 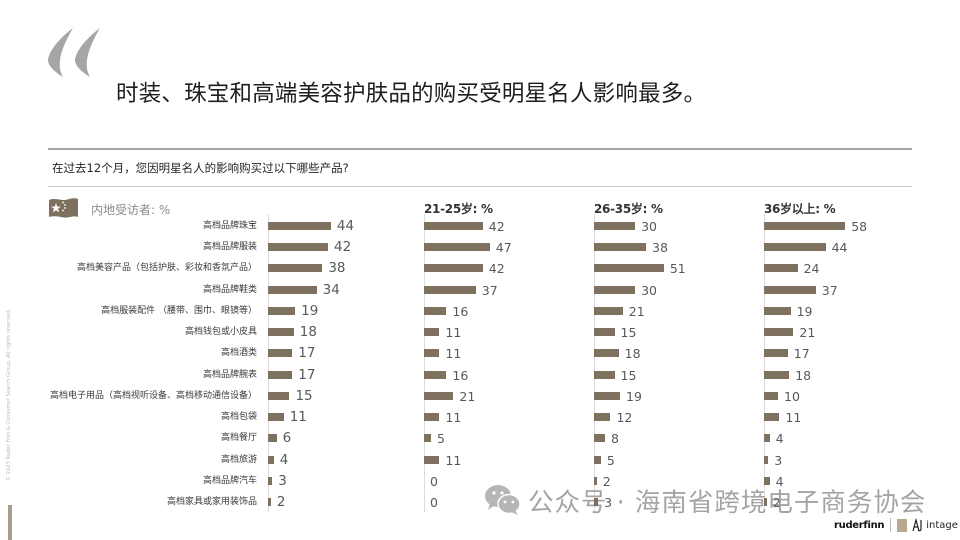 I want to click on category-label: 高档品牌服装, so click(x=229, y=247).